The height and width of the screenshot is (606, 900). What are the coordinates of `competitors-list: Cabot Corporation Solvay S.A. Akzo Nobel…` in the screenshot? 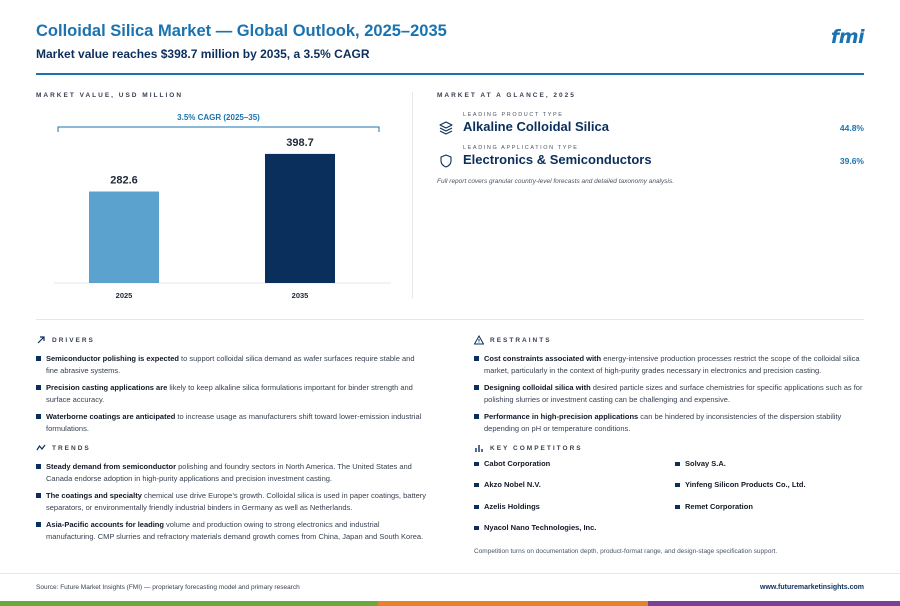 It's located at (669, 499).